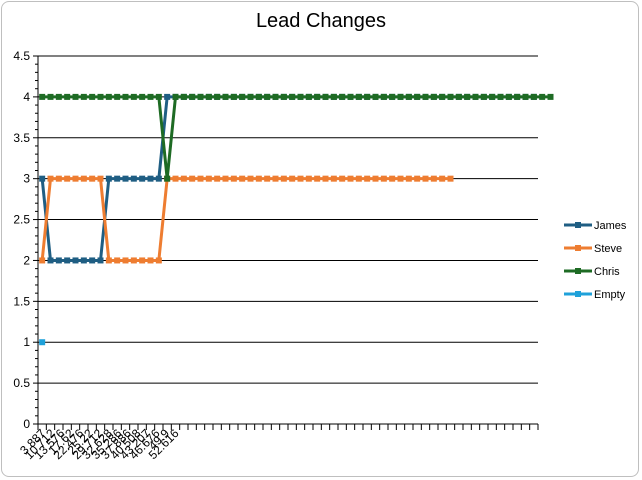 This screenshot has height=480, width=642. Describe the element at coordinates (26, 179) in the screenshot. I see `y-tick-label: 3` at that location.